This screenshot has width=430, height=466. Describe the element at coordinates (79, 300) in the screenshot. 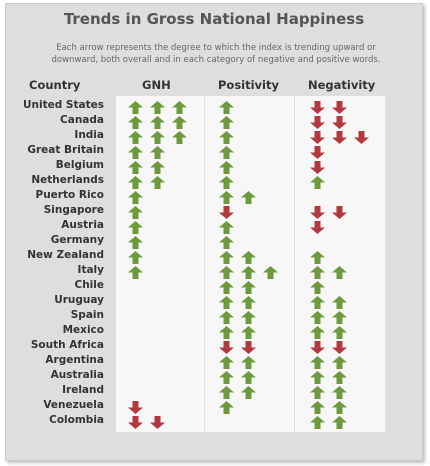

I see `country-label-uruguay: Uruguay` at that location.